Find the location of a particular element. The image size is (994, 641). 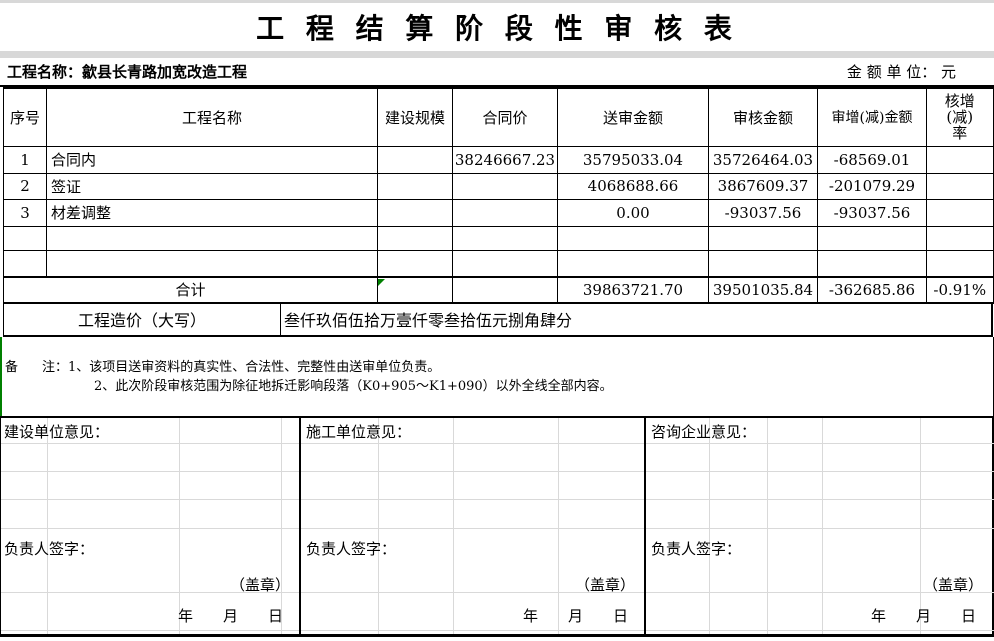

column-header: 核增 (减) 率 is located at coordinates (960, 117).